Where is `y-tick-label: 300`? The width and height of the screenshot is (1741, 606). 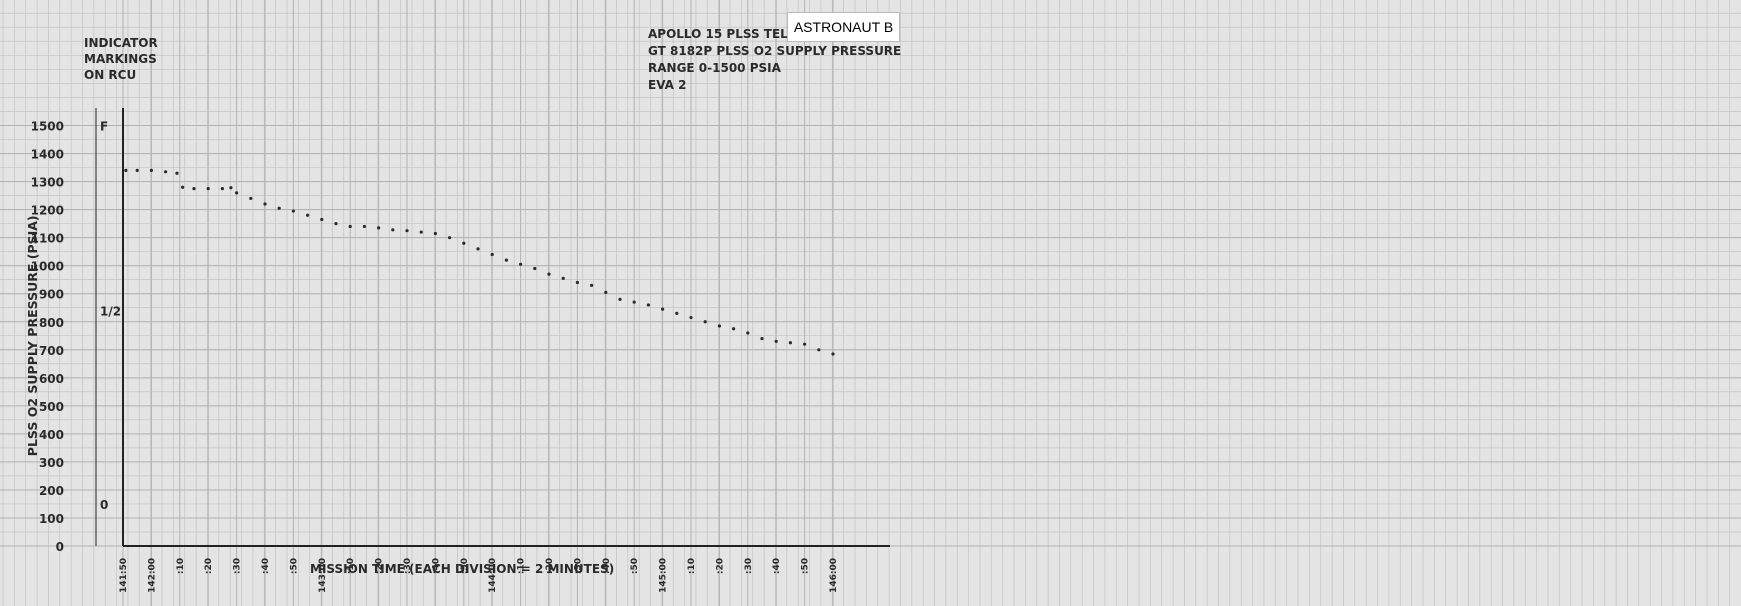
y-tick-label: 300 is located at coordinates (51, 463).